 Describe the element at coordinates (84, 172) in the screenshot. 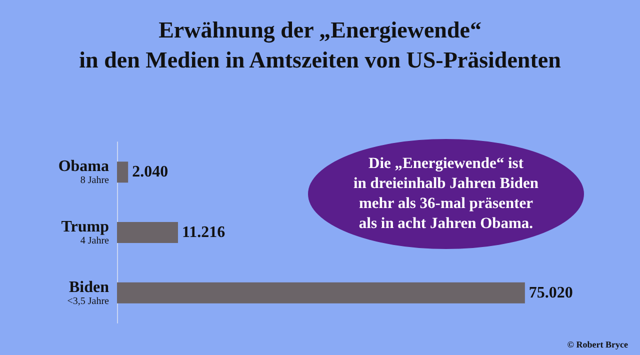

I see `y-tick-label: Obama 8 Jahre` at that location.